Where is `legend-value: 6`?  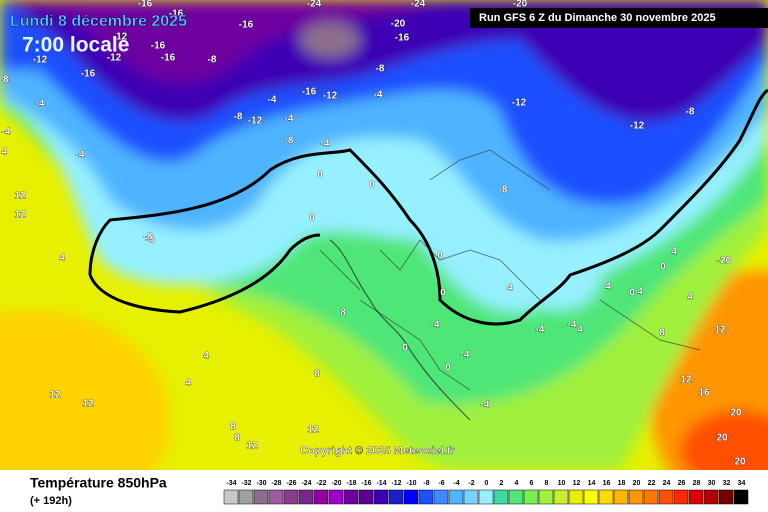
legend-value: 6 is located at coordinates (532, 483).